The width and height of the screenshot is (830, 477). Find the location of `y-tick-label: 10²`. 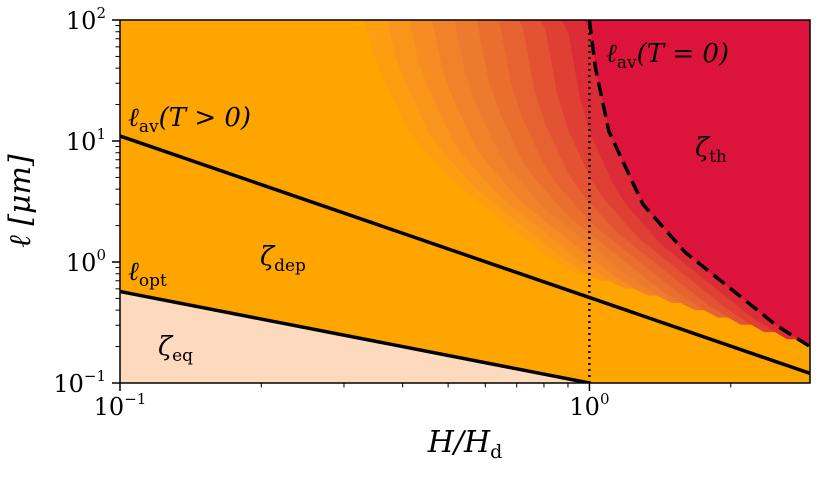

y-tick-label: 10² is located at coordinates (86, 19).